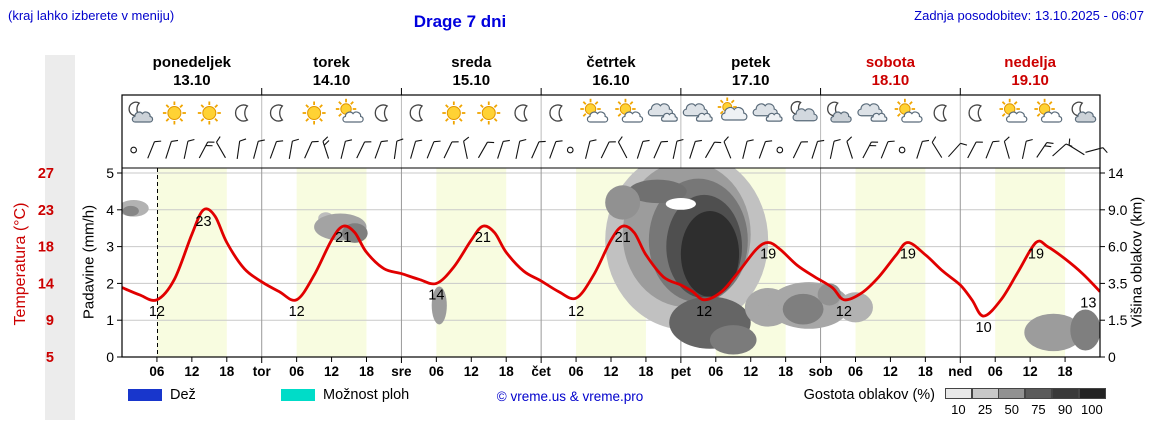  I want to click on day-name: petek, so click(751, 62).